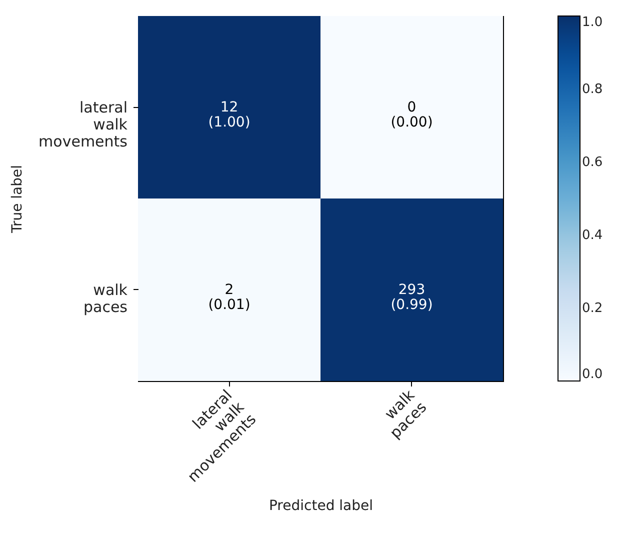 Image resolution: width=641 pixels, height=544 pixels. Describe the element at coordinates (592, 374) in the screenshot. I see `color-bar-label: 0.0` at that location.